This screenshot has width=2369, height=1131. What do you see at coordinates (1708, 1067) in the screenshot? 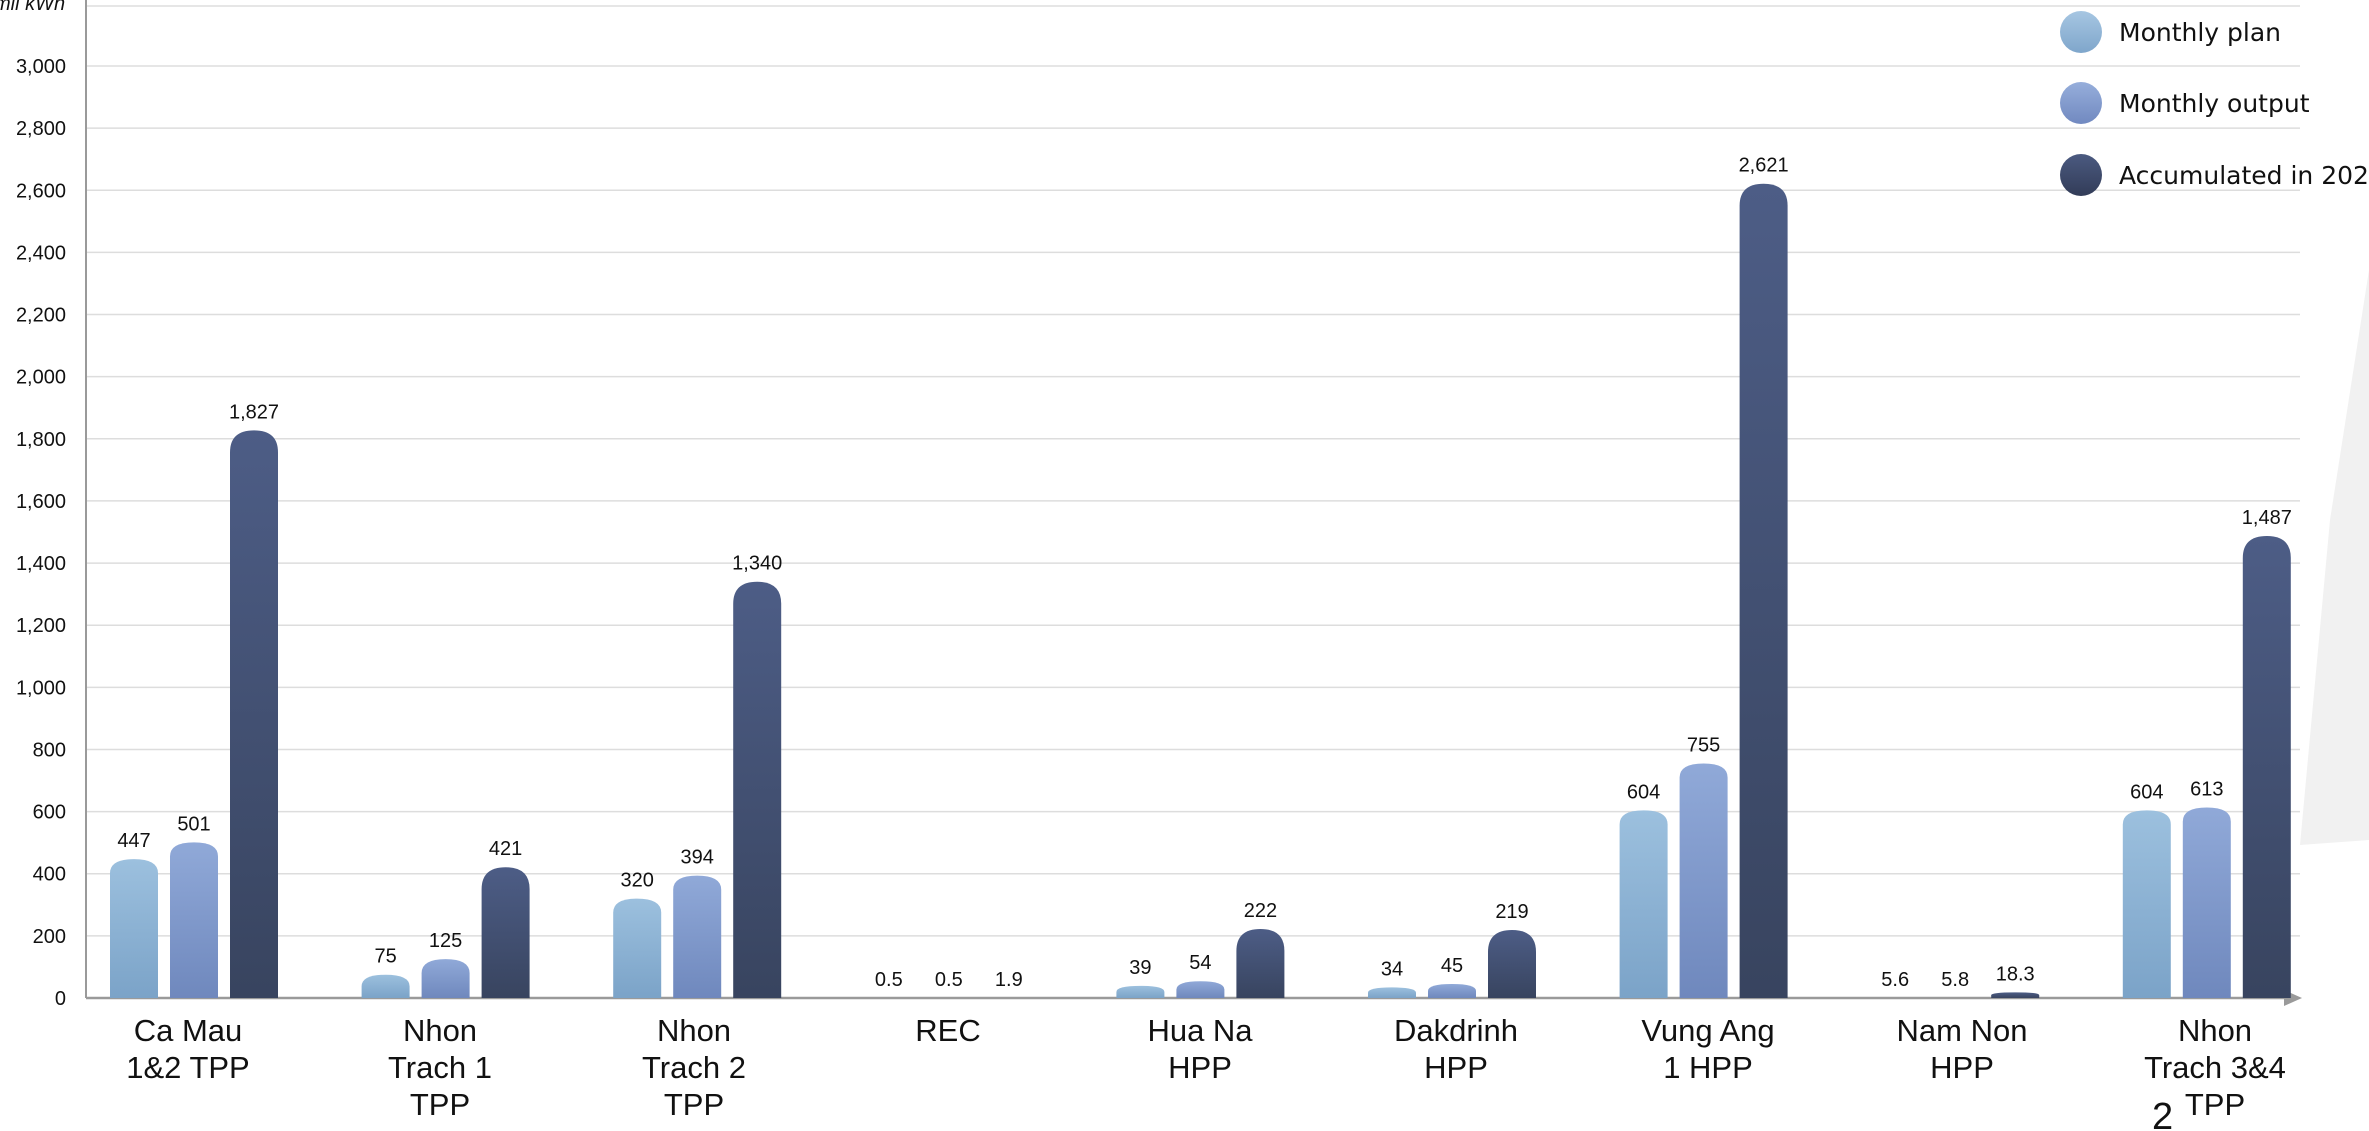
I see `category-label: 1 HPP` at bounding box center [1708, 1067].